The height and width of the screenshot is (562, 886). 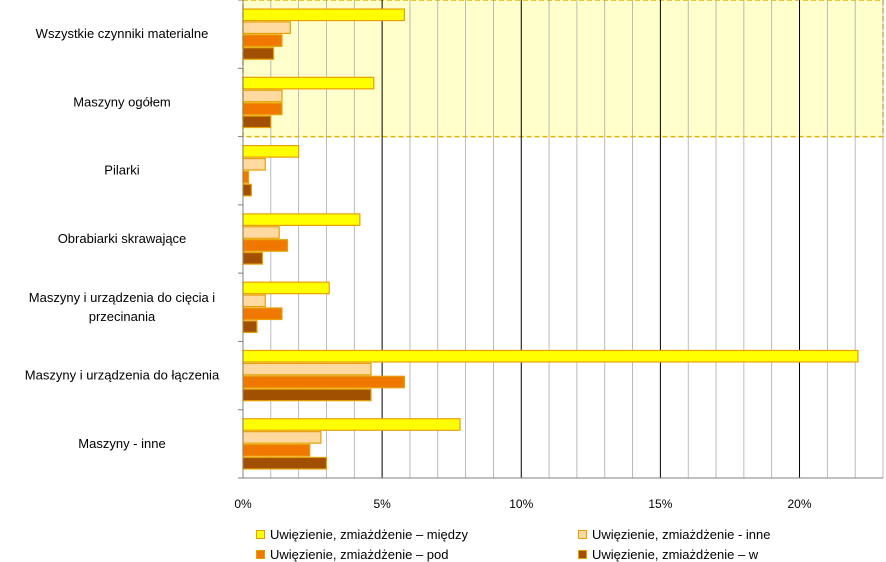 What do you see at coordinates (243, 504) in the screenshot?
I see `x-tick-label: 0%` at bounding box center [243, 504].